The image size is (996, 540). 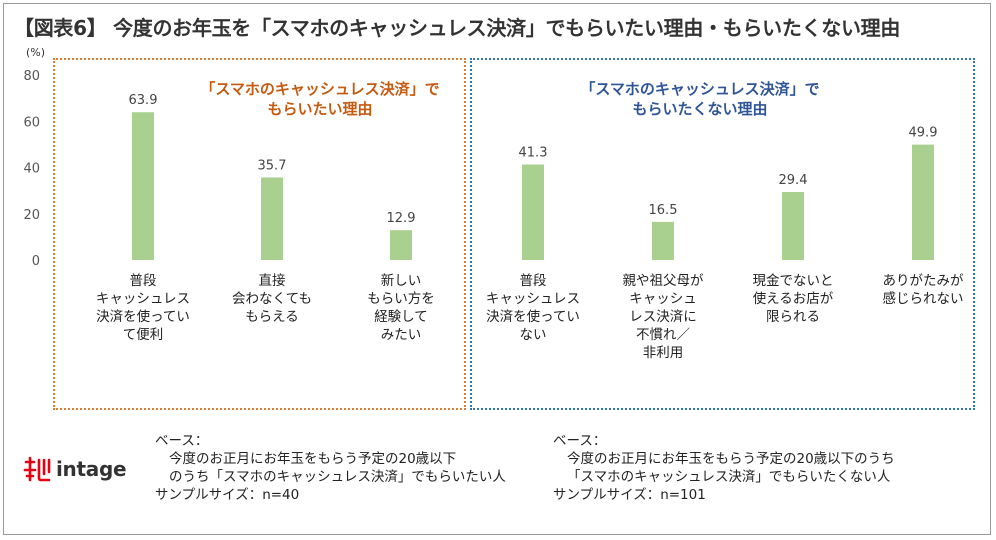 What do you see at coordinates (37, 469) in the screenshot?
I see `intage-logo-mark-icon` at bounding box center [37, 469].